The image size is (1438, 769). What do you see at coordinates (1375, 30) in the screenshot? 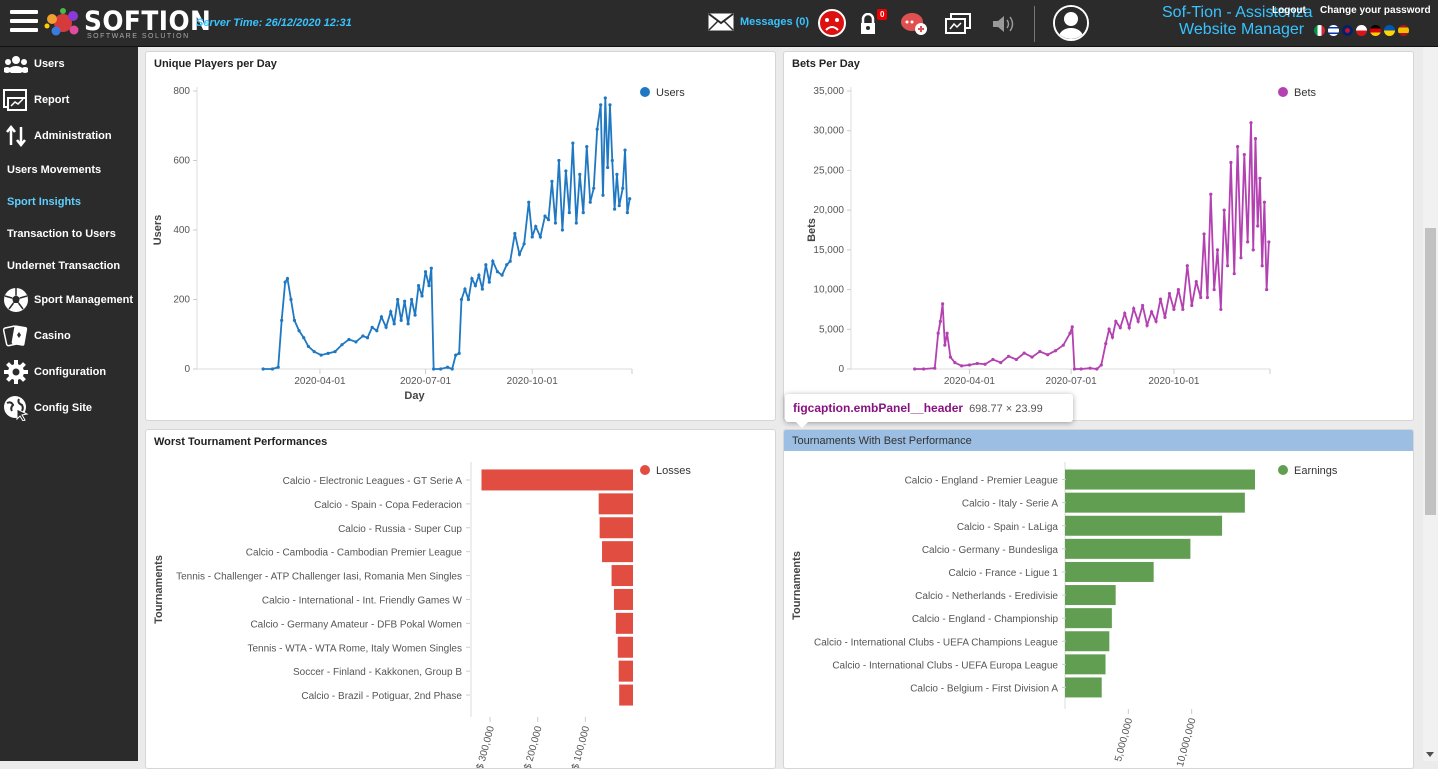
I see `flag-germany-icon` at bounding box center [1375, 30].